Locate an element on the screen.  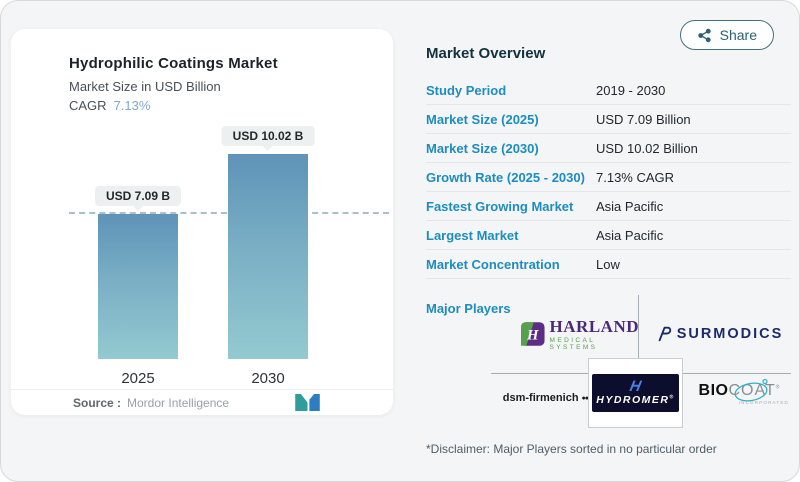
row-label: Market Concentration is located at coordinates (493, 264).